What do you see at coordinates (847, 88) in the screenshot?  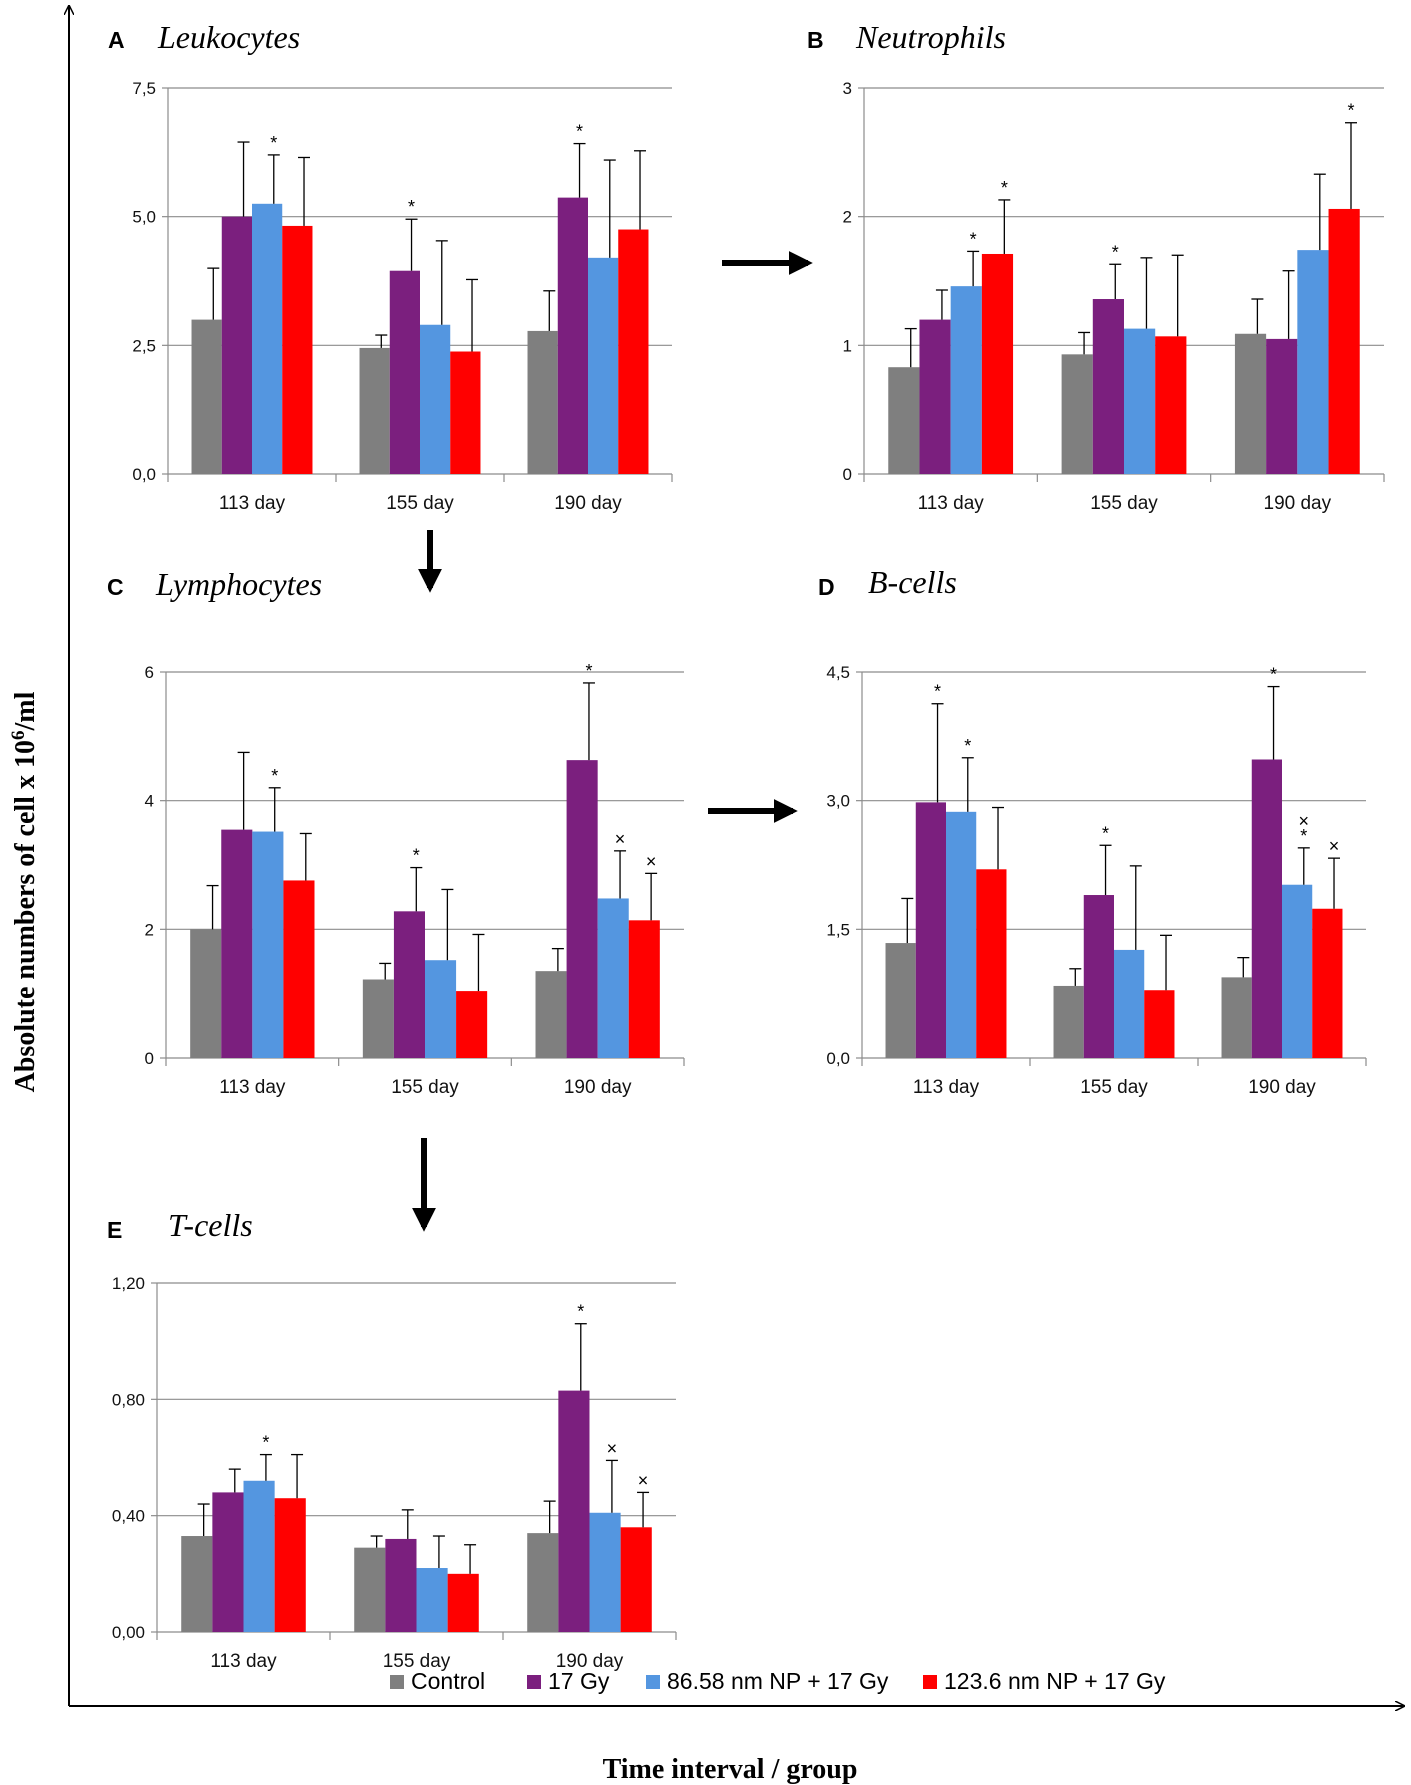 I see `y-tick-label: 3` at bounding box center [847, 88].